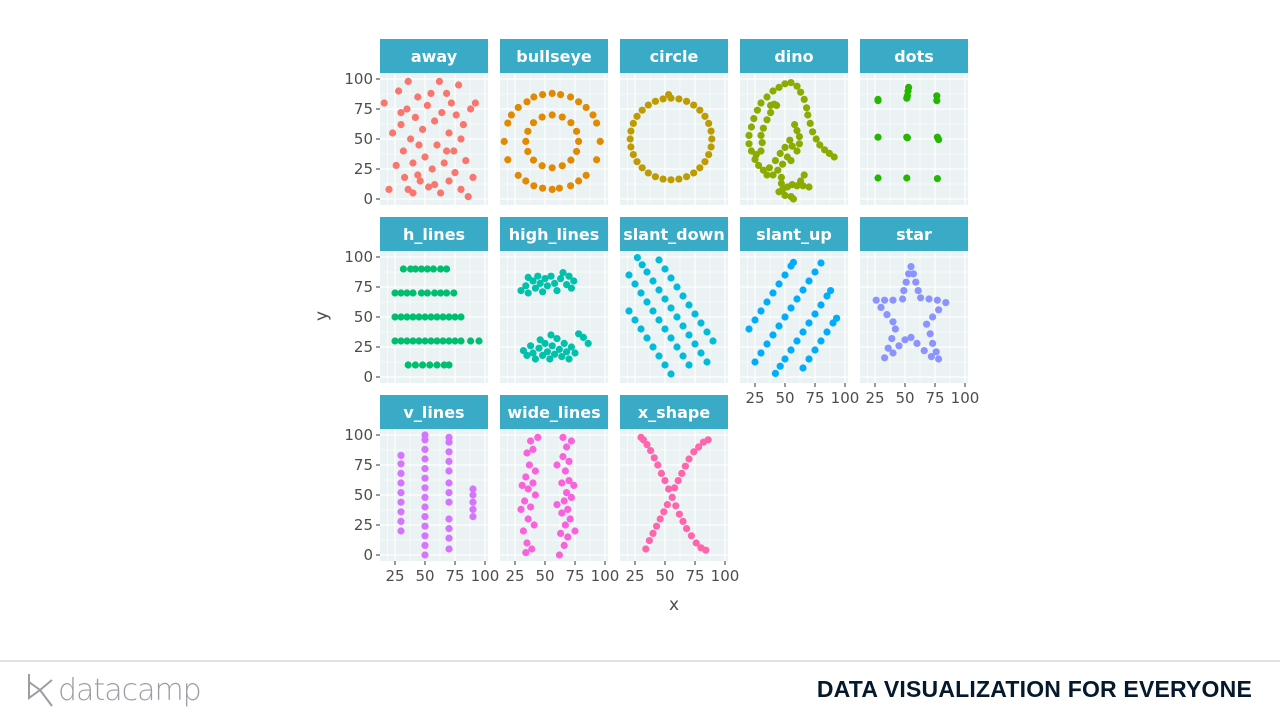 The height and width of the screenshot is (720, 1280). Describe the element at coordinates (421, 490) in the screenshot. I see `facet-panel-v_lines: v_lines 0 25 50 75 100 25 50 75 100` at that location.